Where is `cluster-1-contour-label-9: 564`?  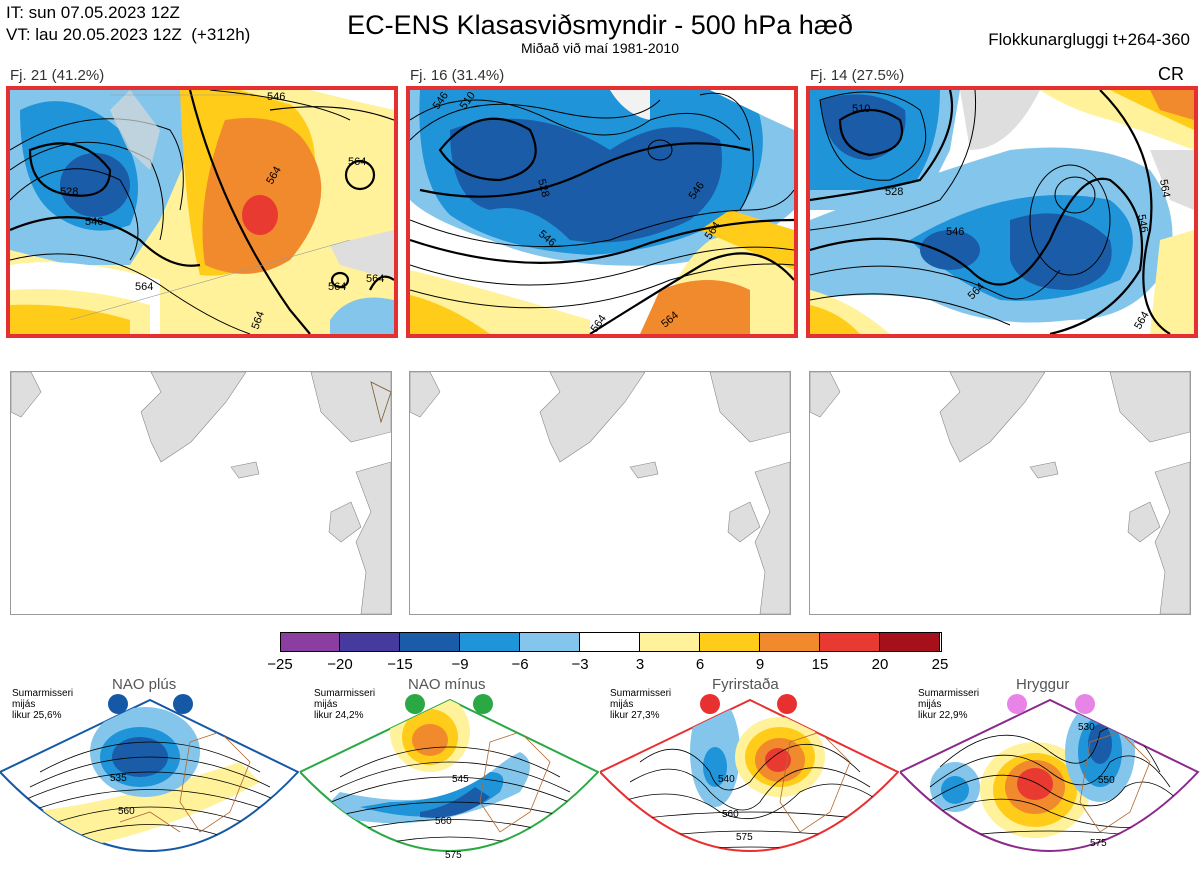 cluster-1-contour-label-9: 564 is located at coordinates (259, 320).